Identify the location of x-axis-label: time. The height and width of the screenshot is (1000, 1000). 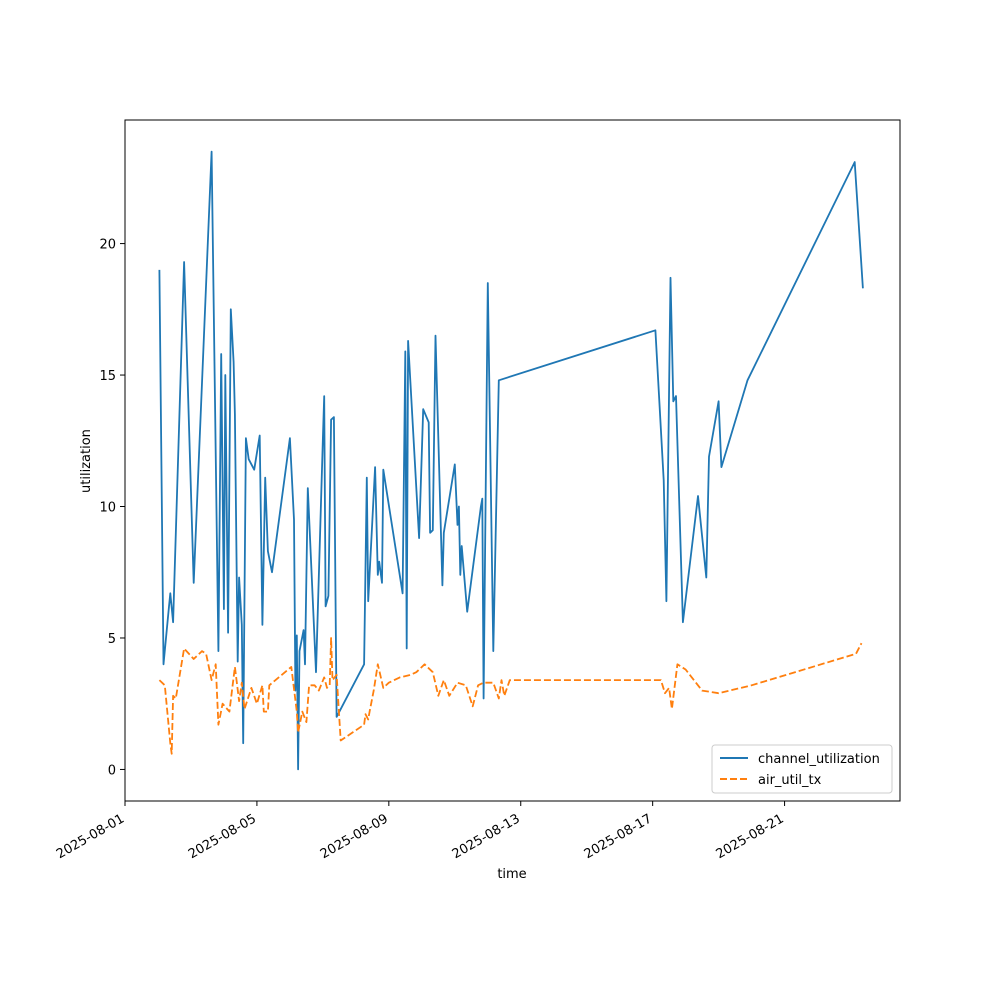
(511, 874).